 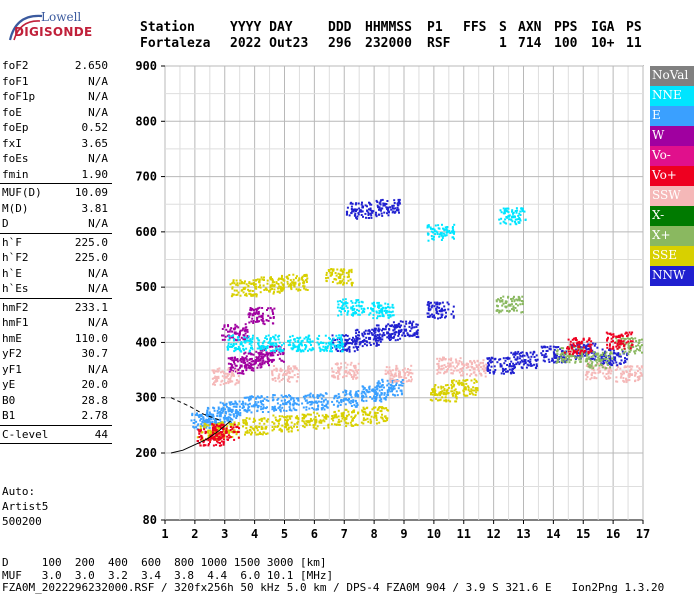 What do you see at coordinates (340, 43) in the screenshot?
I see `header-value-2: 296` at bounding box center [340, 43].